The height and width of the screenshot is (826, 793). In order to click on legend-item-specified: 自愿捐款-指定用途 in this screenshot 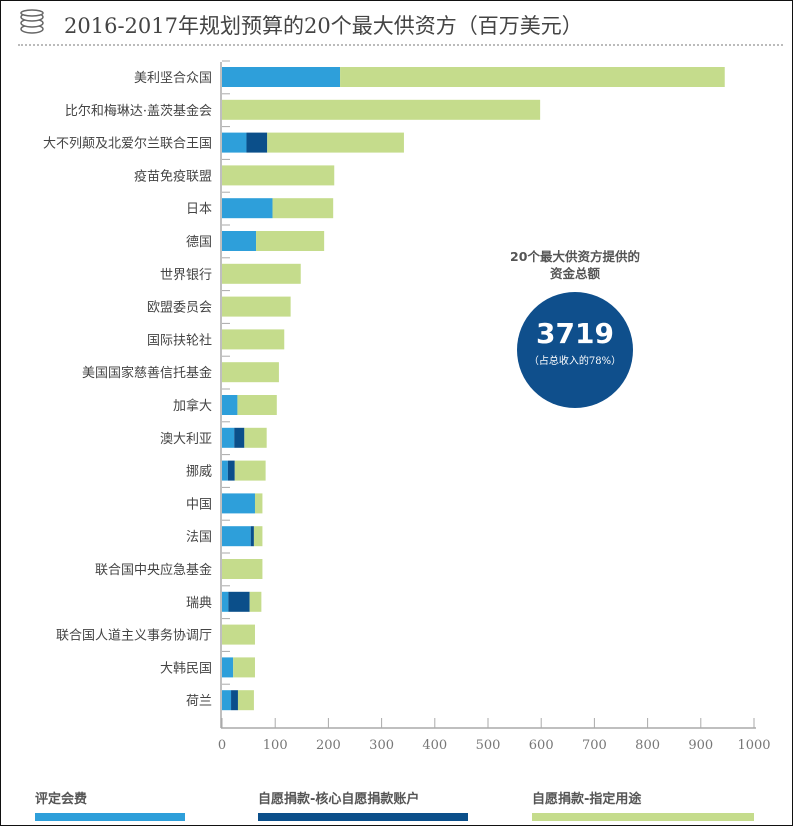, I will do `click(643, 804)`.